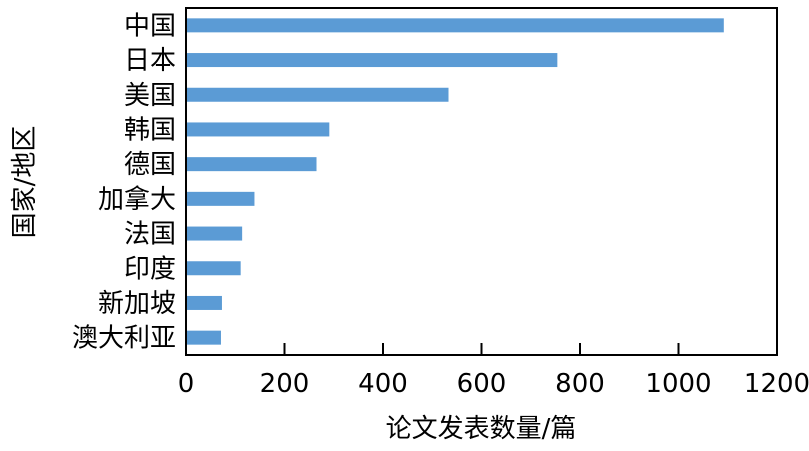 Image resolution: width=809 pixels, height=451 pixels. Describe the element at coordinates (776, 384) in the screenshot. I see `x-tick-label: 1200` at that location.